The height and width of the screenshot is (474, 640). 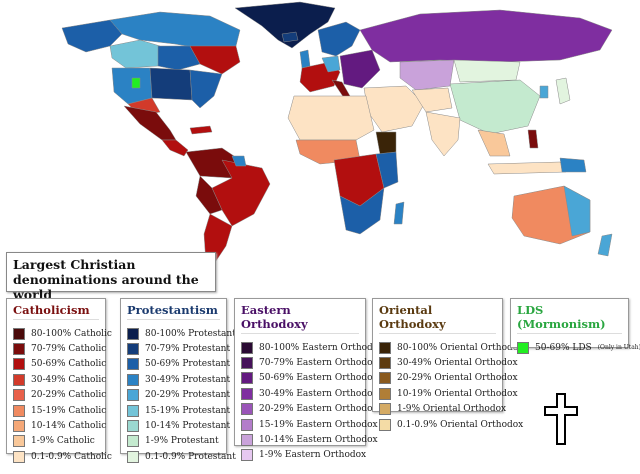 What do you see at coordinates (386, 143) in the screenshot?
I see `region-ethiopia` at bounding box center [386, 143].